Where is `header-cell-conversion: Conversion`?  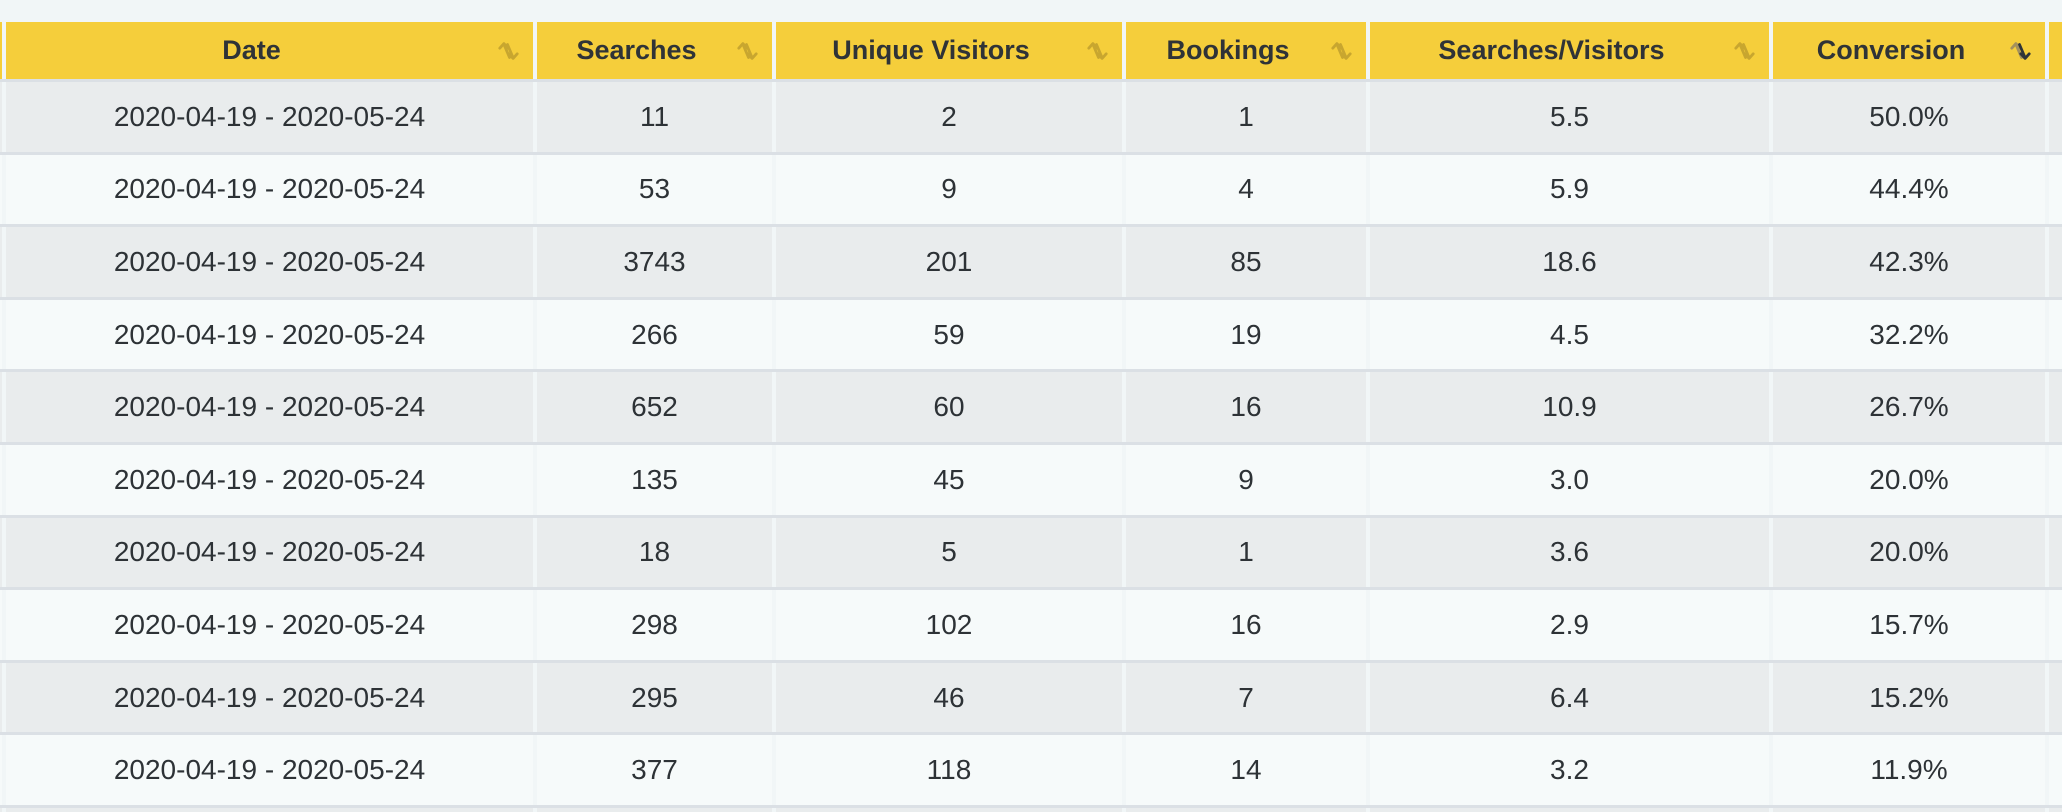 header-cell-conversion: Conversion is located at coordinates (1909, 50).